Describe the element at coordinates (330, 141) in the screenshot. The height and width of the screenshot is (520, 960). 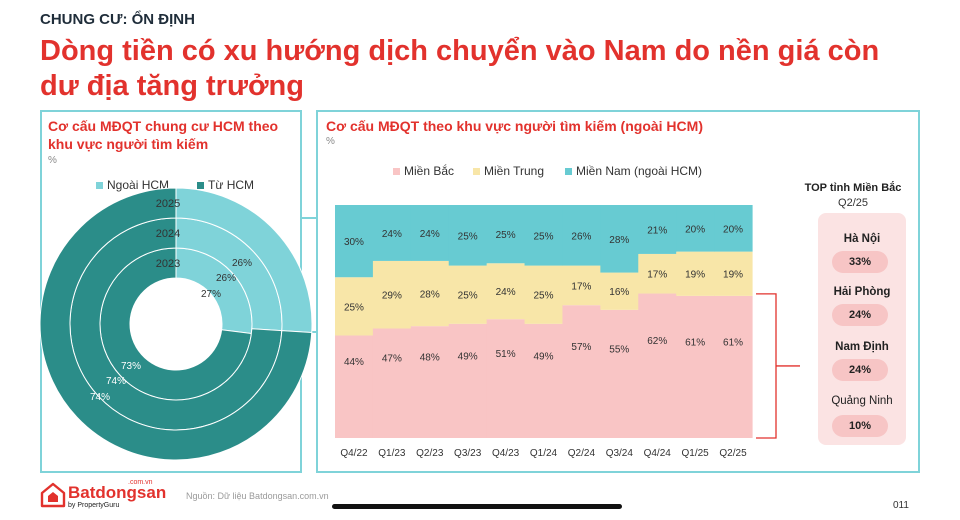
I see `area-unit: %` at that location.